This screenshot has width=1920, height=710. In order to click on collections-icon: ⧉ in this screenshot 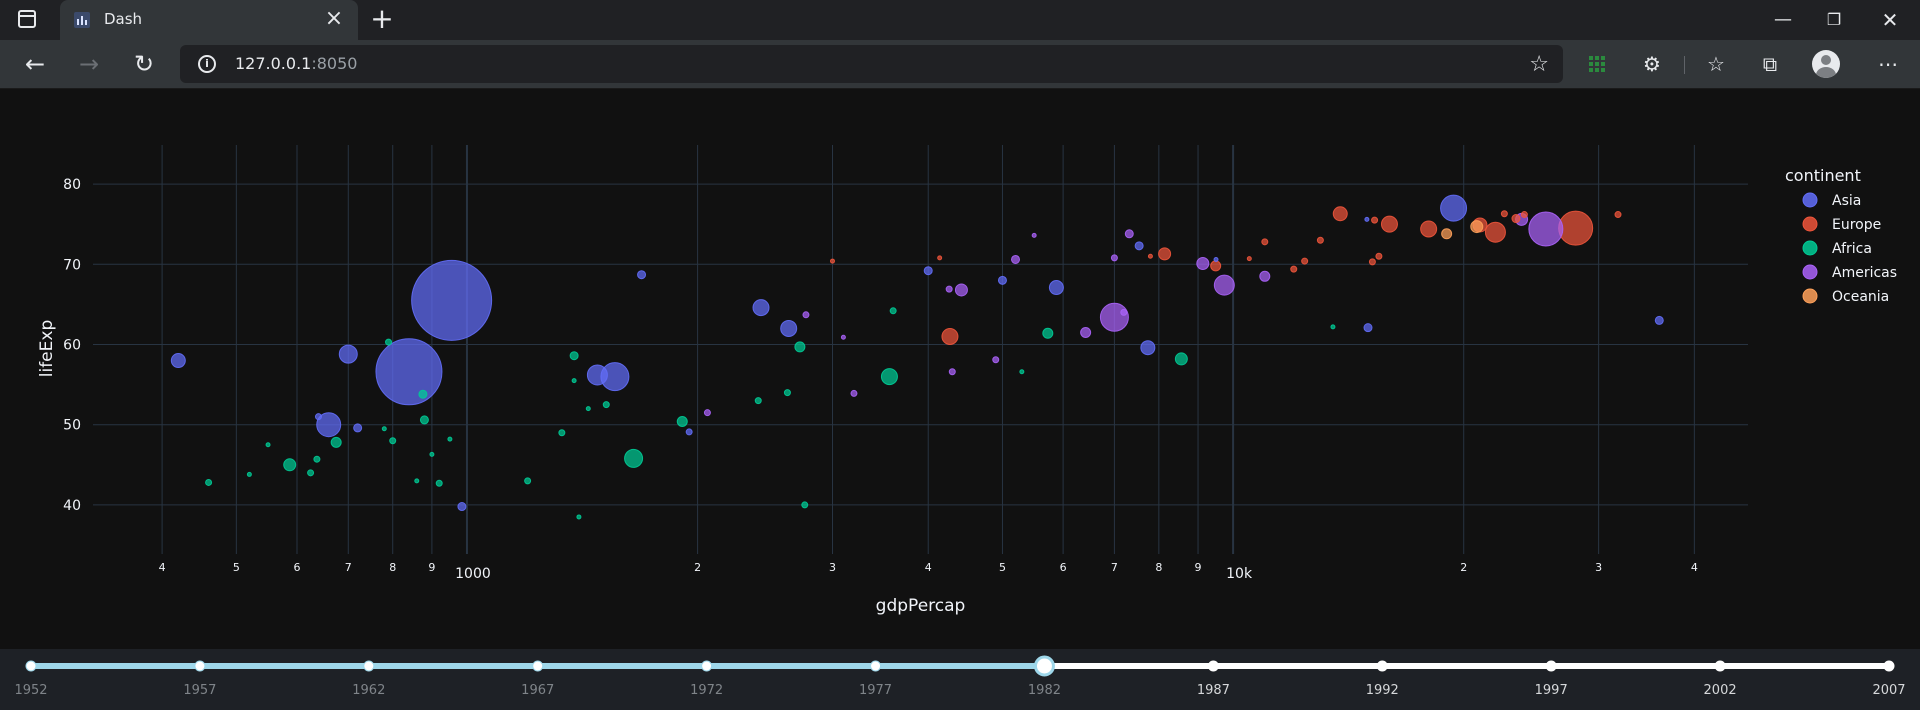, I will do `click(1770, 64)`.